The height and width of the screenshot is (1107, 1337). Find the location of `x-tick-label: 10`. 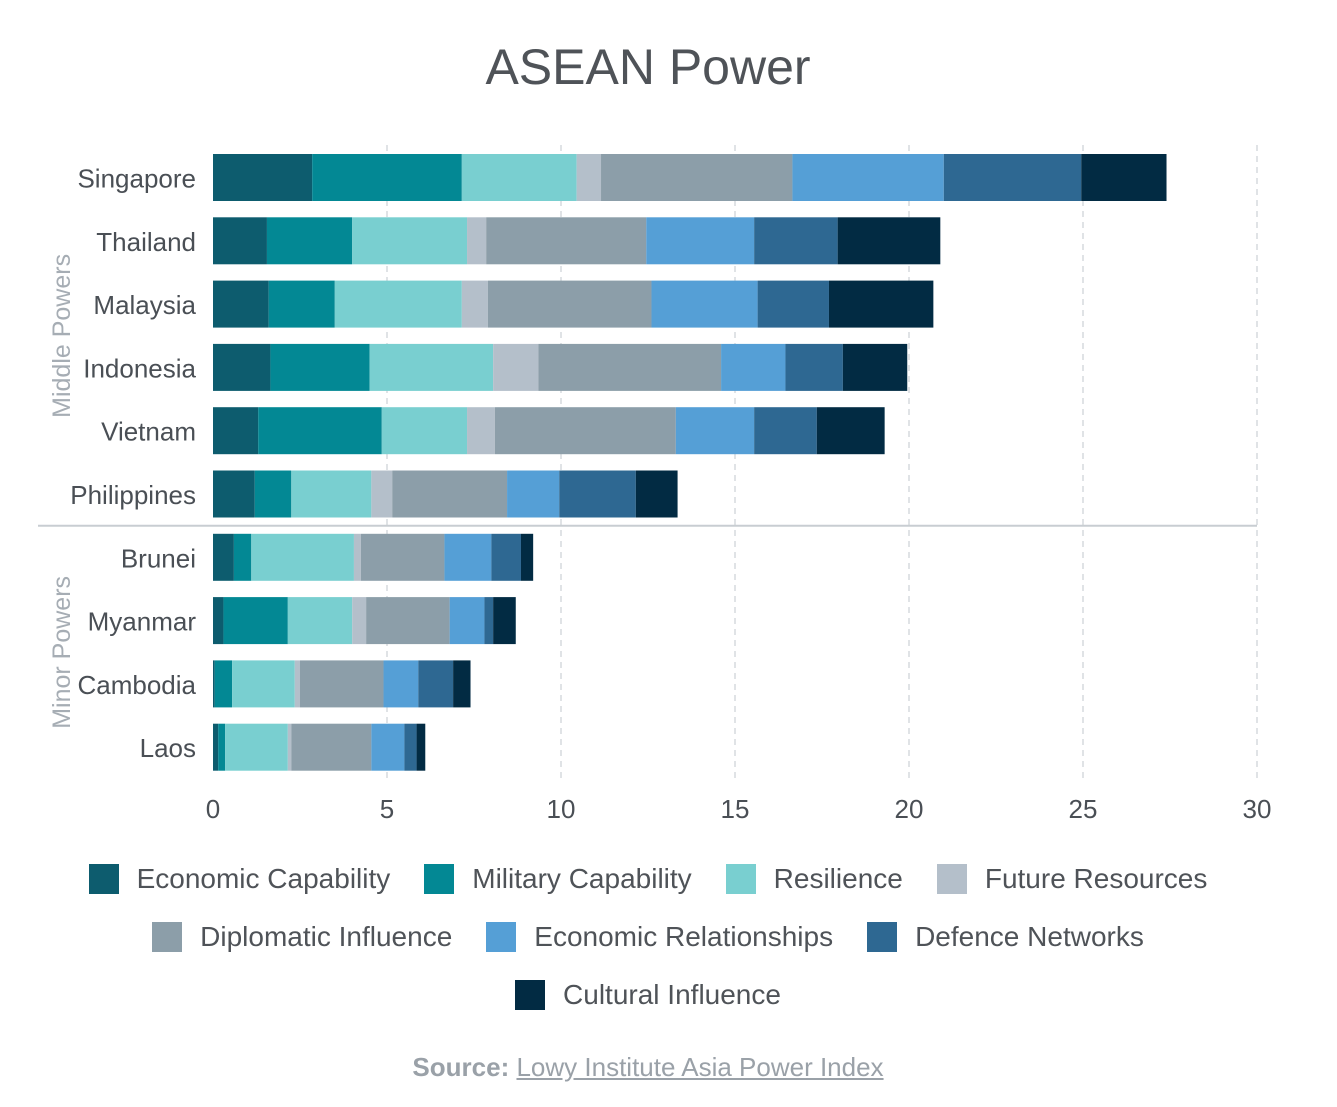

x-tick-label: 10 is located at coordinates (561, 809).